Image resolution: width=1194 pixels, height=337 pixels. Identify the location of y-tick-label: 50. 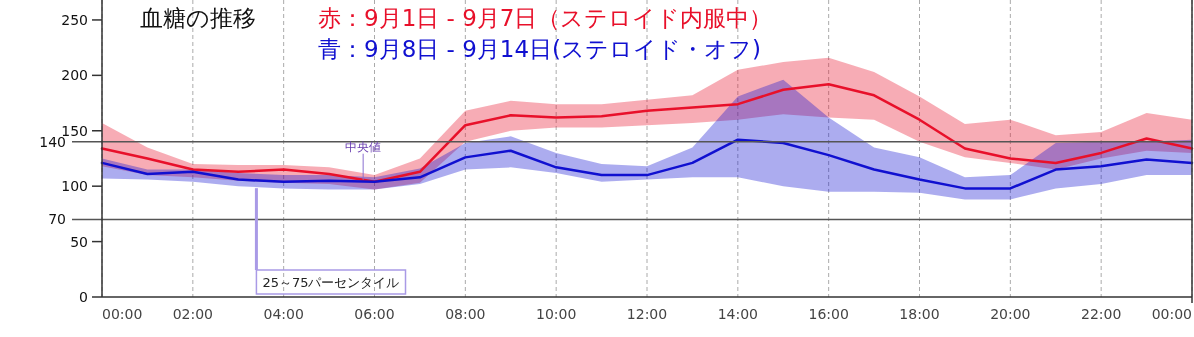
(79, 241).